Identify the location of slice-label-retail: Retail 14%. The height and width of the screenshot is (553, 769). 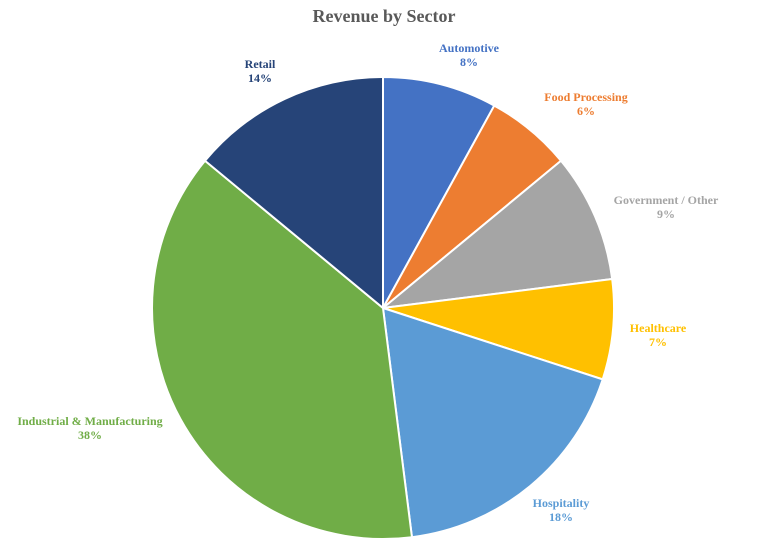
(260, 71).